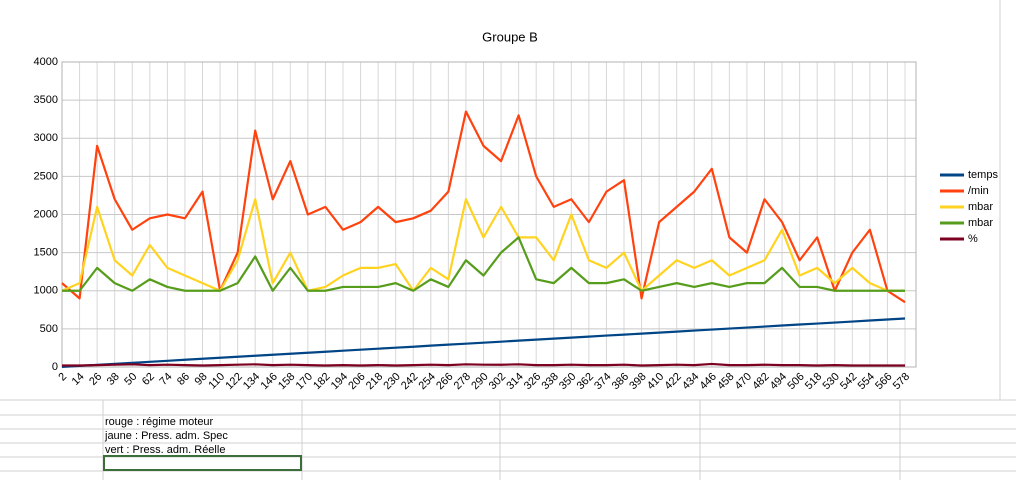 The width and height of the screenshot is (1016, 480). I want to click on x-tick-label: 338, so click(549, 381).